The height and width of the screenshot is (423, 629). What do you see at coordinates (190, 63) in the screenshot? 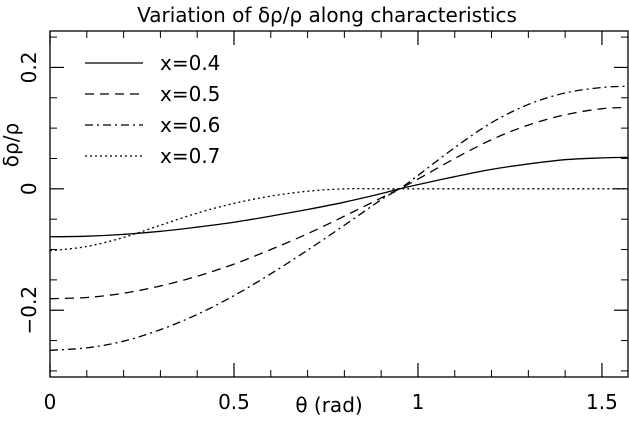
I see `legend-label-1: x=0.4` at bounding box center [190, 63].